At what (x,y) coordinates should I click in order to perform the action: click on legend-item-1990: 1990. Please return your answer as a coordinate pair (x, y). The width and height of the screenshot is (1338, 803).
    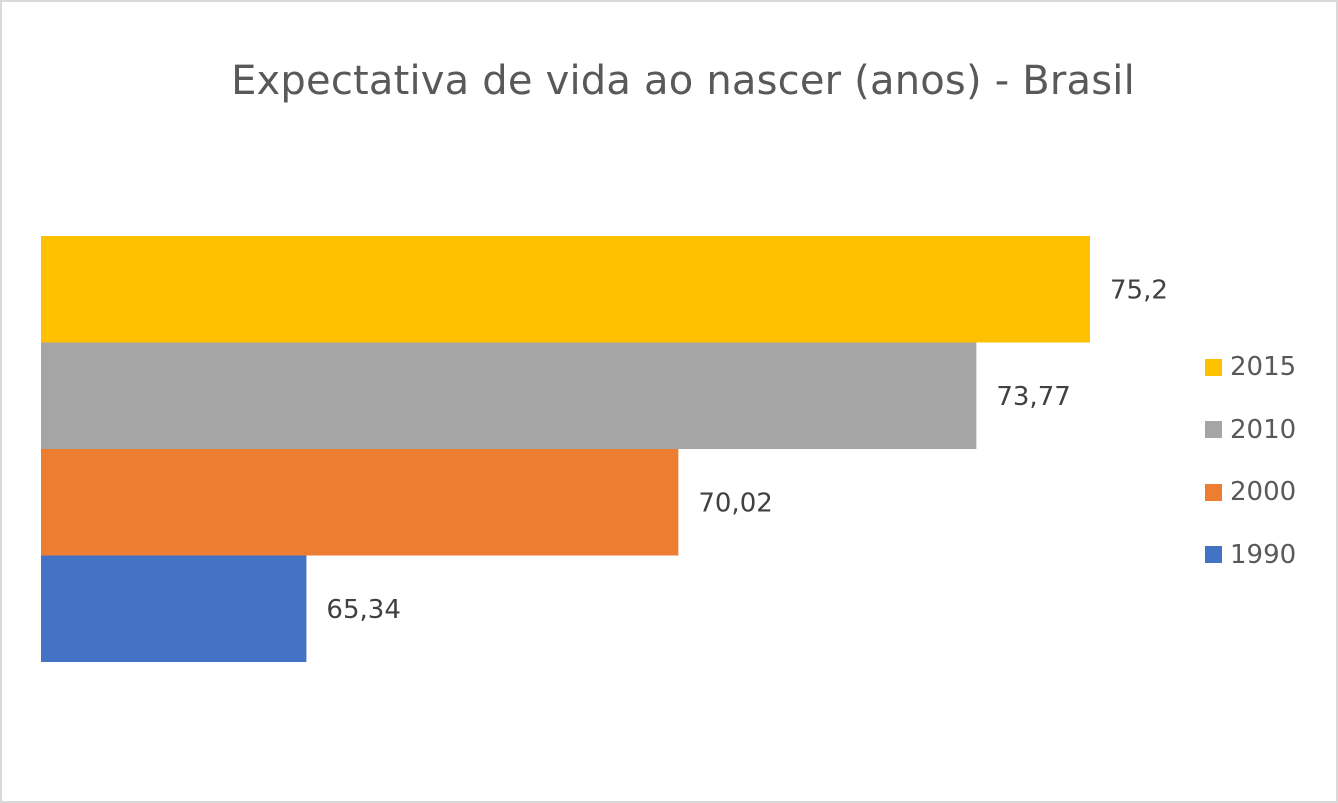
    Looking at the image, I should click on (1250, 555).